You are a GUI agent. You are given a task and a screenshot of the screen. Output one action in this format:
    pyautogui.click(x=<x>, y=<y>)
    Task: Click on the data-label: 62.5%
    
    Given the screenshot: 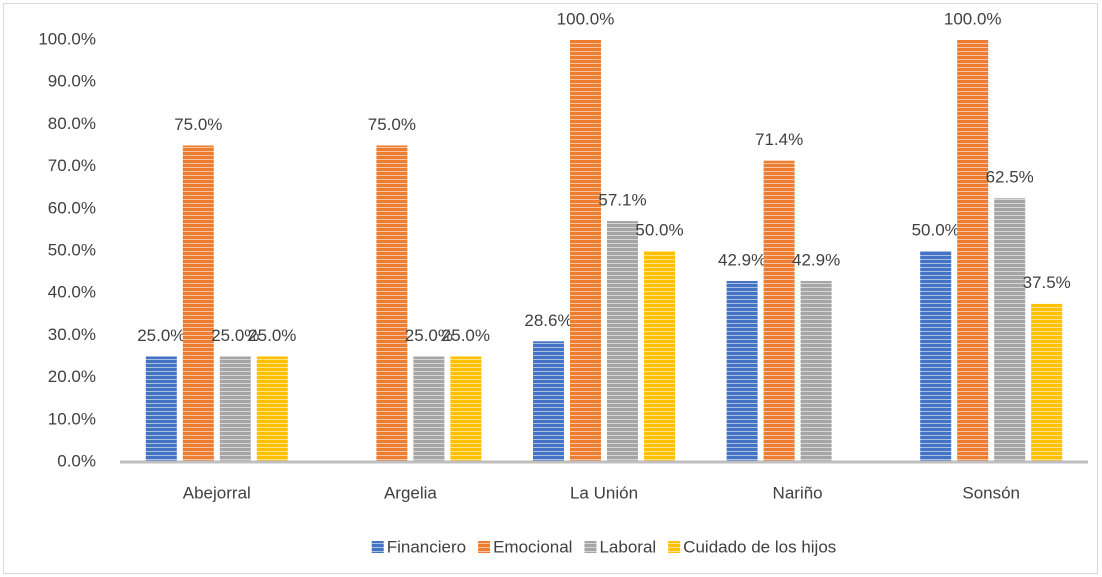 What is the action you would take?
    pyautogui.click(x=1010, y=177)
    